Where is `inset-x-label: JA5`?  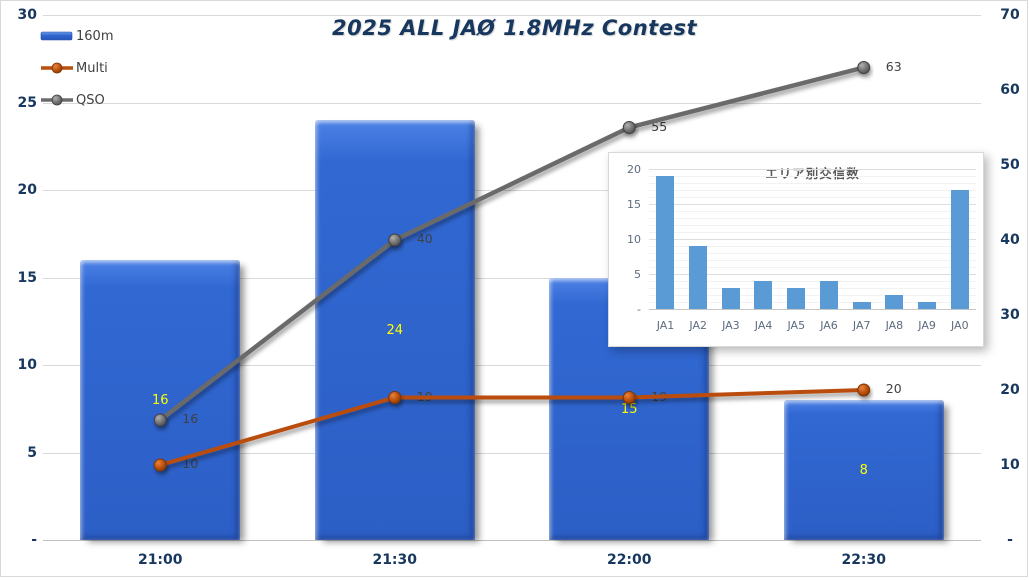
inset-x-label: JA5 is located at coordinates (796, 325).